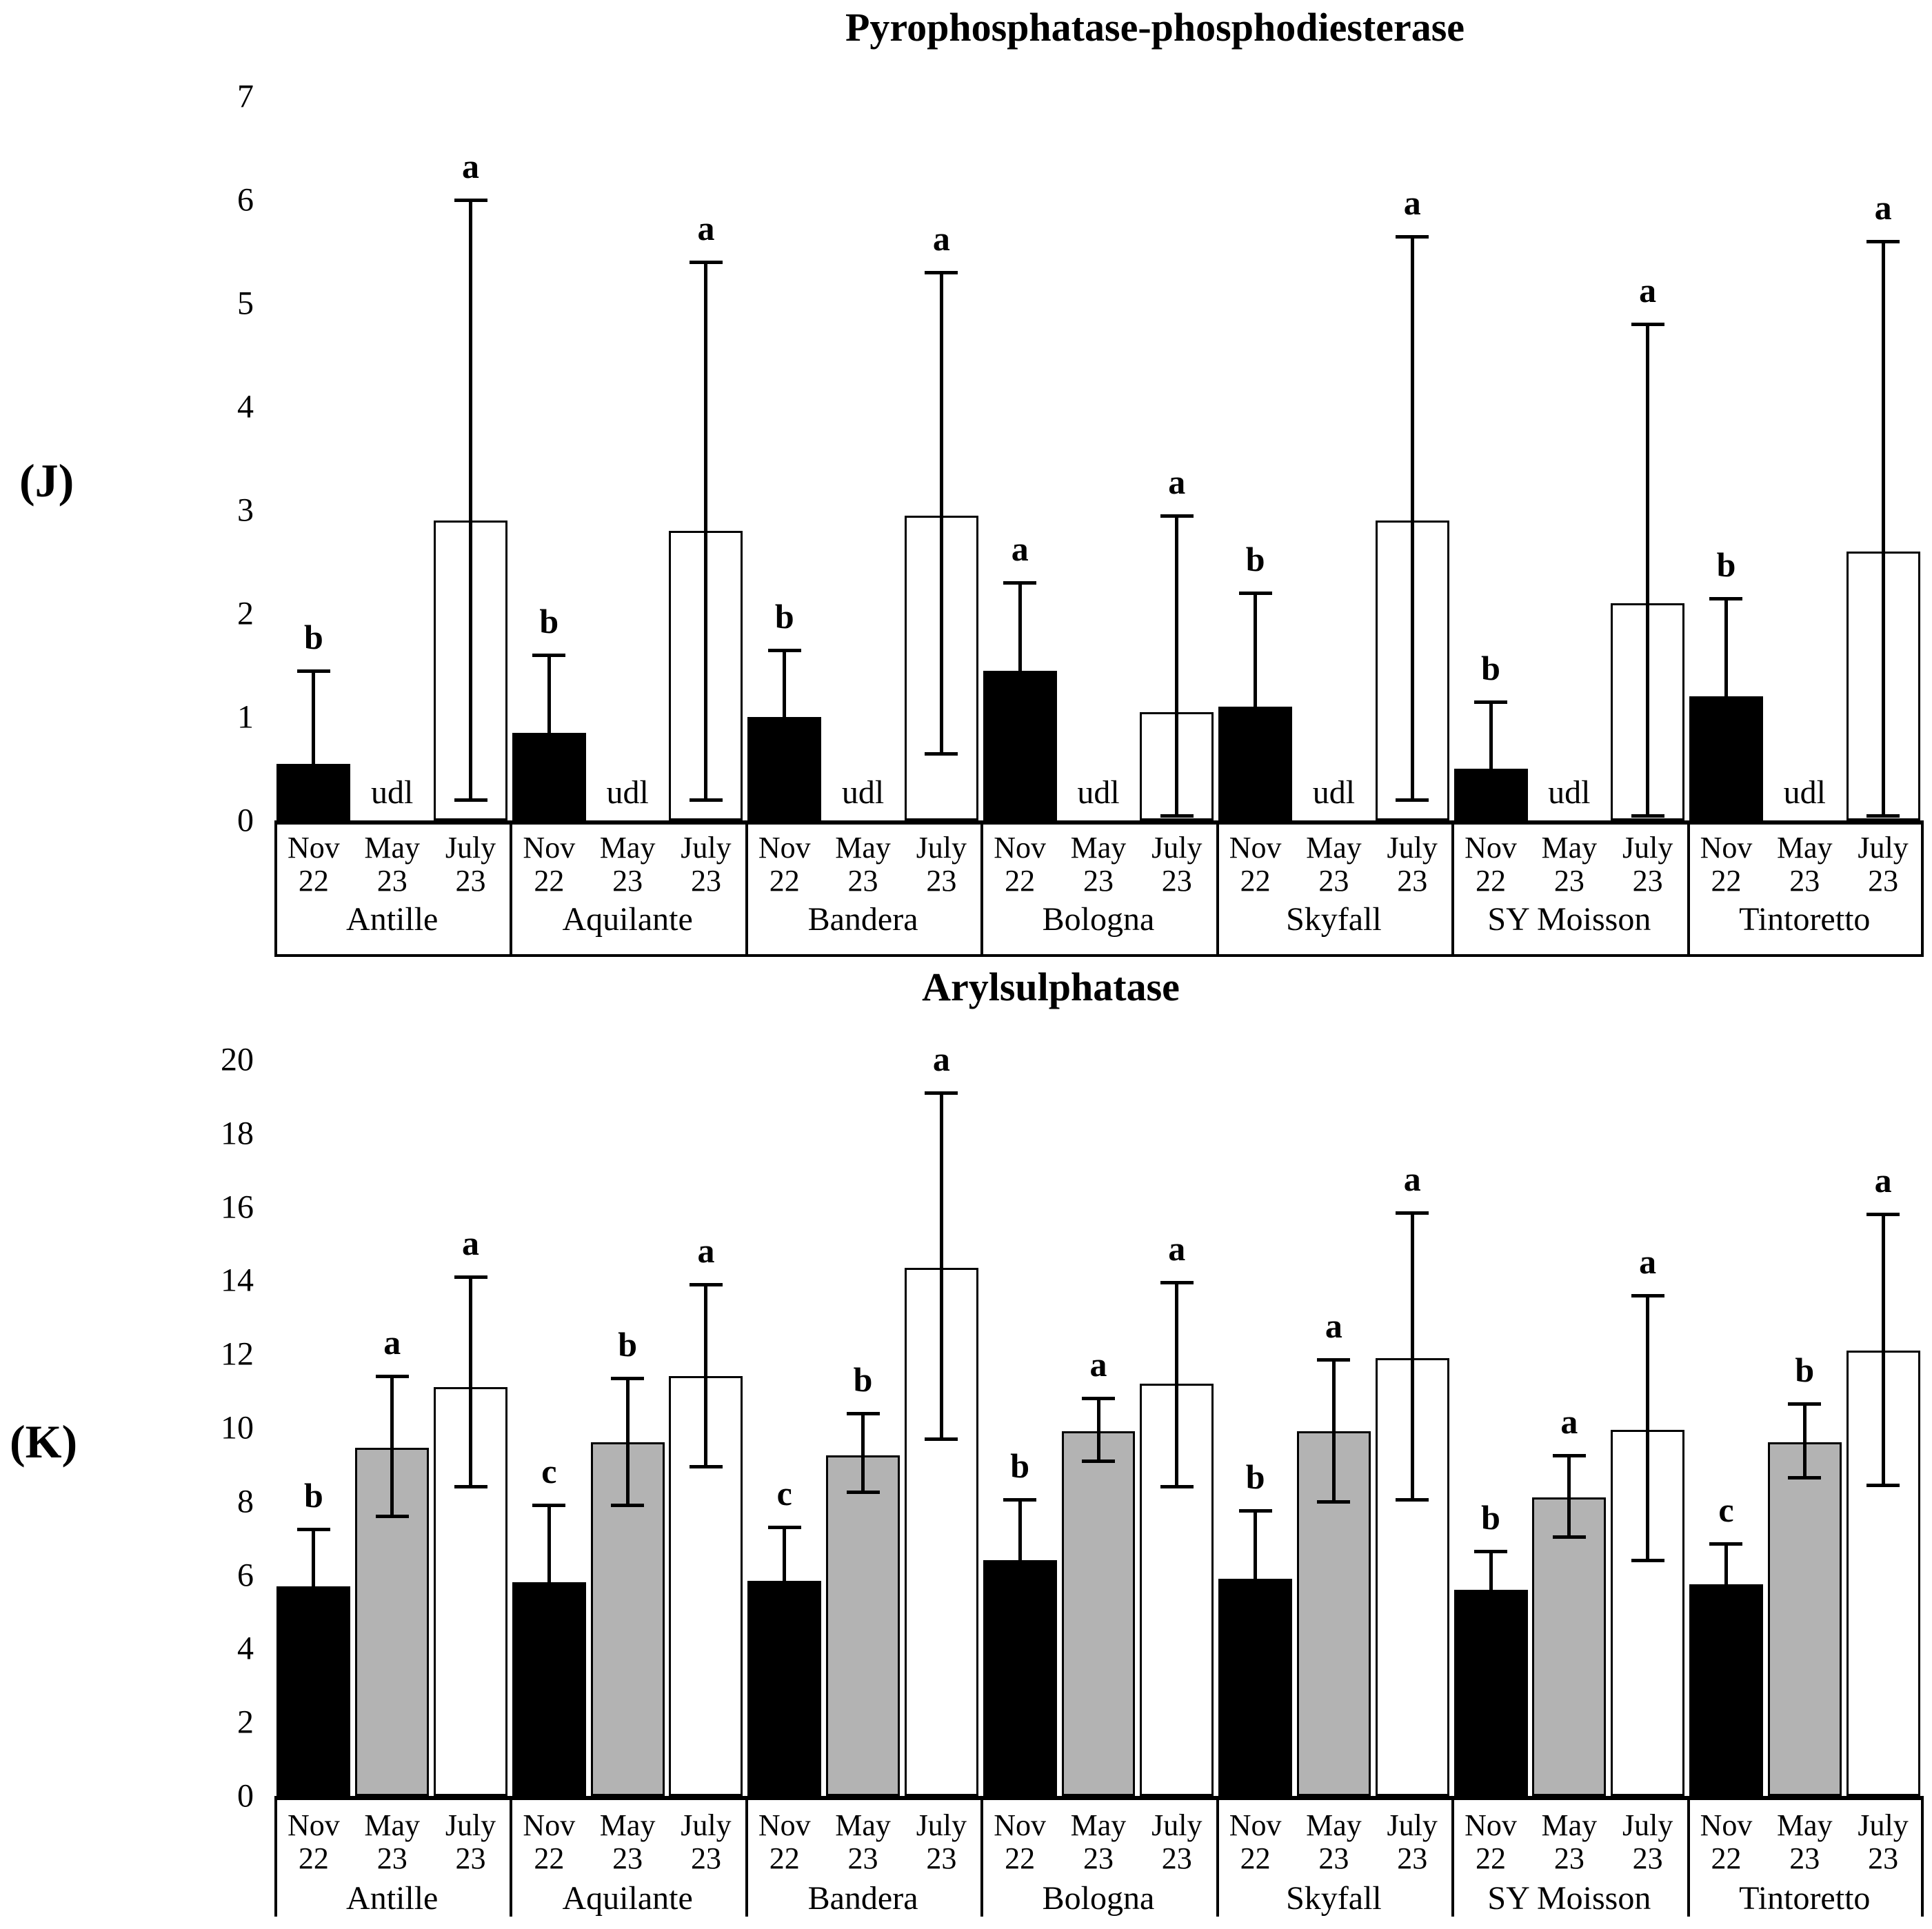 The width and height of the screenshot is (1932, 1929). Describe the element at coordinates (245, 613) in the screenshot. I see `y-tick-label: 2` at that location.